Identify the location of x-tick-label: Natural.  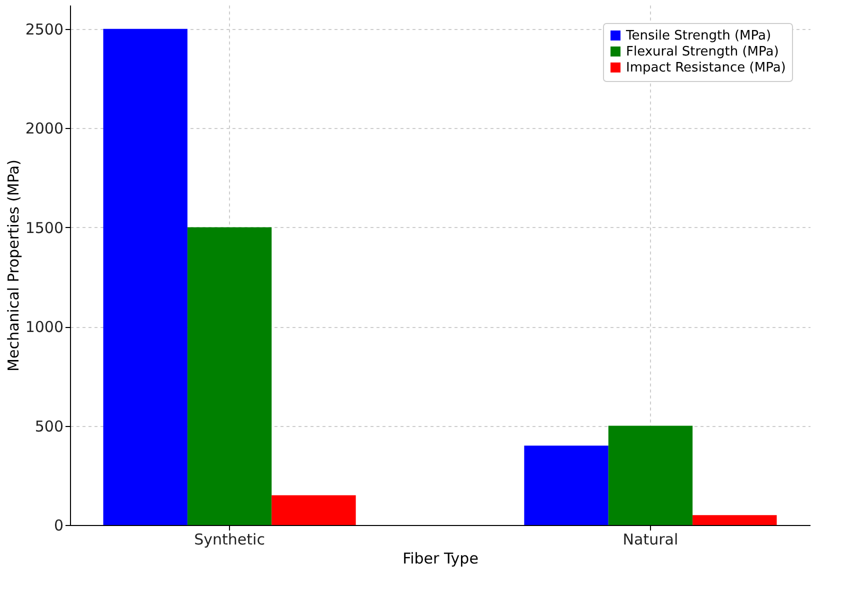
(650, 539).